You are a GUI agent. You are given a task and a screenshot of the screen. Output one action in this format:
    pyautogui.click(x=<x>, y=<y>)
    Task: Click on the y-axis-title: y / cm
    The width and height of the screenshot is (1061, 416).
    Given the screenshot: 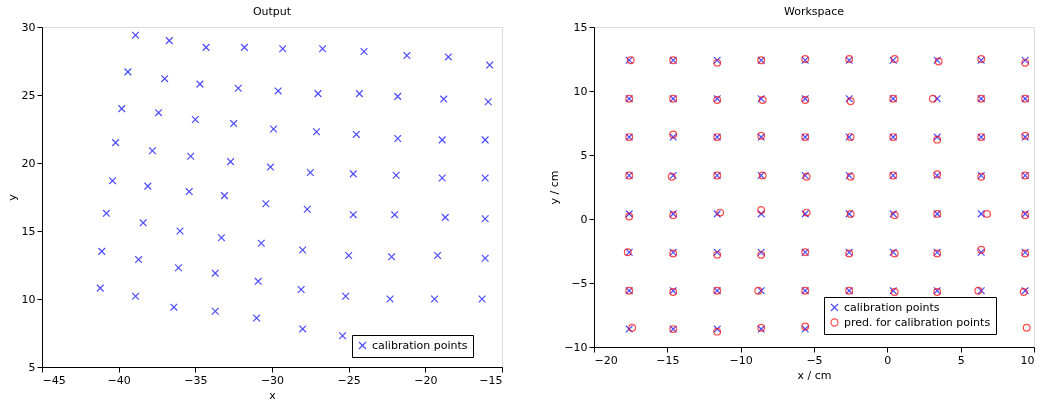 What is the action you would take?
    pyautogui.click(x=555, y=187)
    